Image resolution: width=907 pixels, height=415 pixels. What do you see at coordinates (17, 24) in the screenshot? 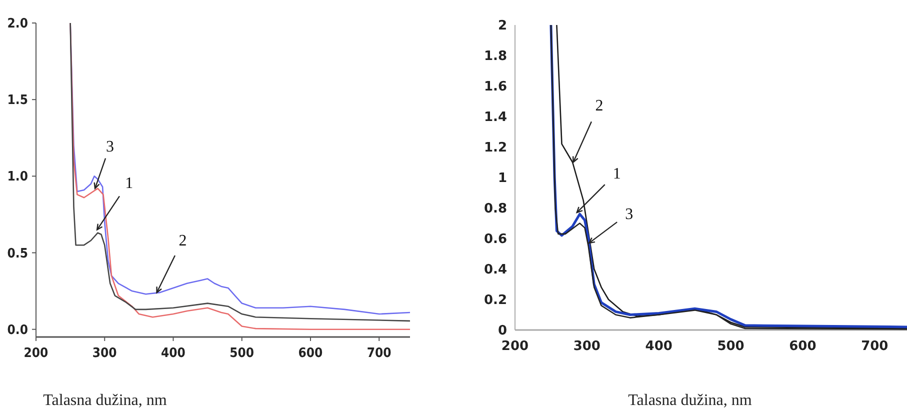
I see `y-tick-label: 2.0` at bounding box center [17, 24].